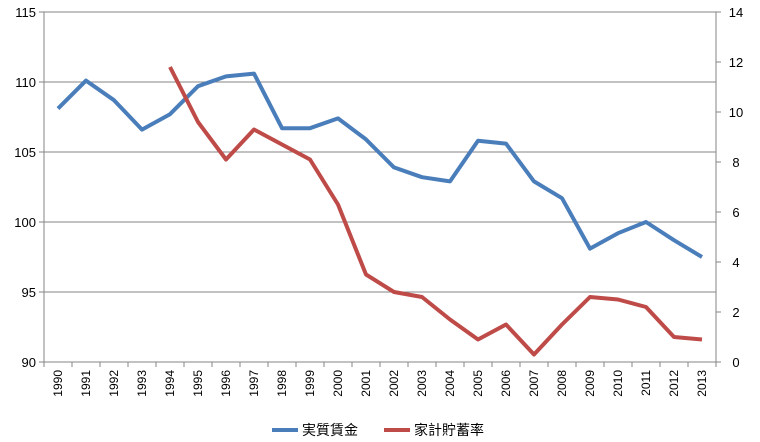 This screenshot has width=760, height=442. Describe the element at coordinates (170, 383) in the screenshot. I see `x-tick-label: 1994` at that location.